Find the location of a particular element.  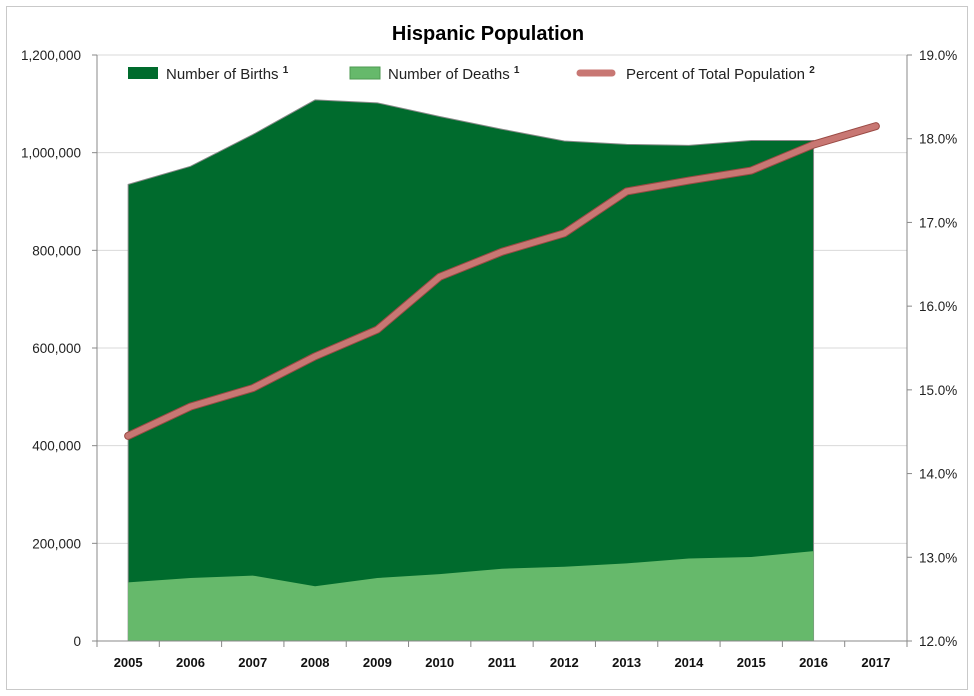

y-left-tick-label: 1,200,000 is located at coordinates (51, 55).